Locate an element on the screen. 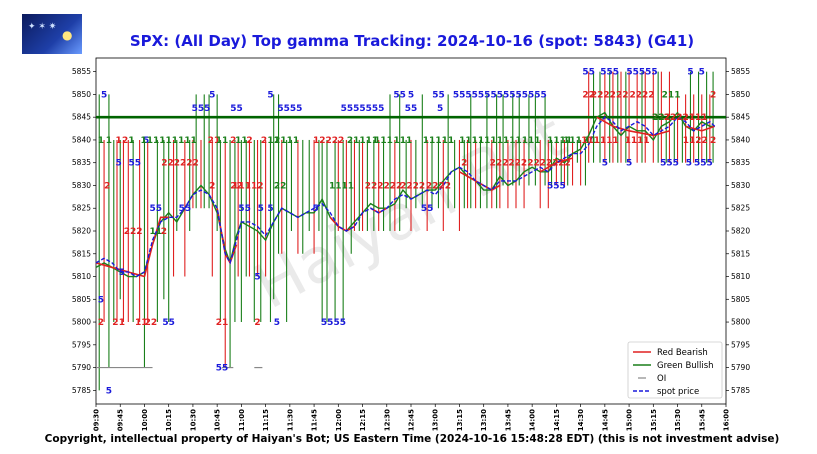  gamma-label: 111111 is located at coordinates (600, 141).